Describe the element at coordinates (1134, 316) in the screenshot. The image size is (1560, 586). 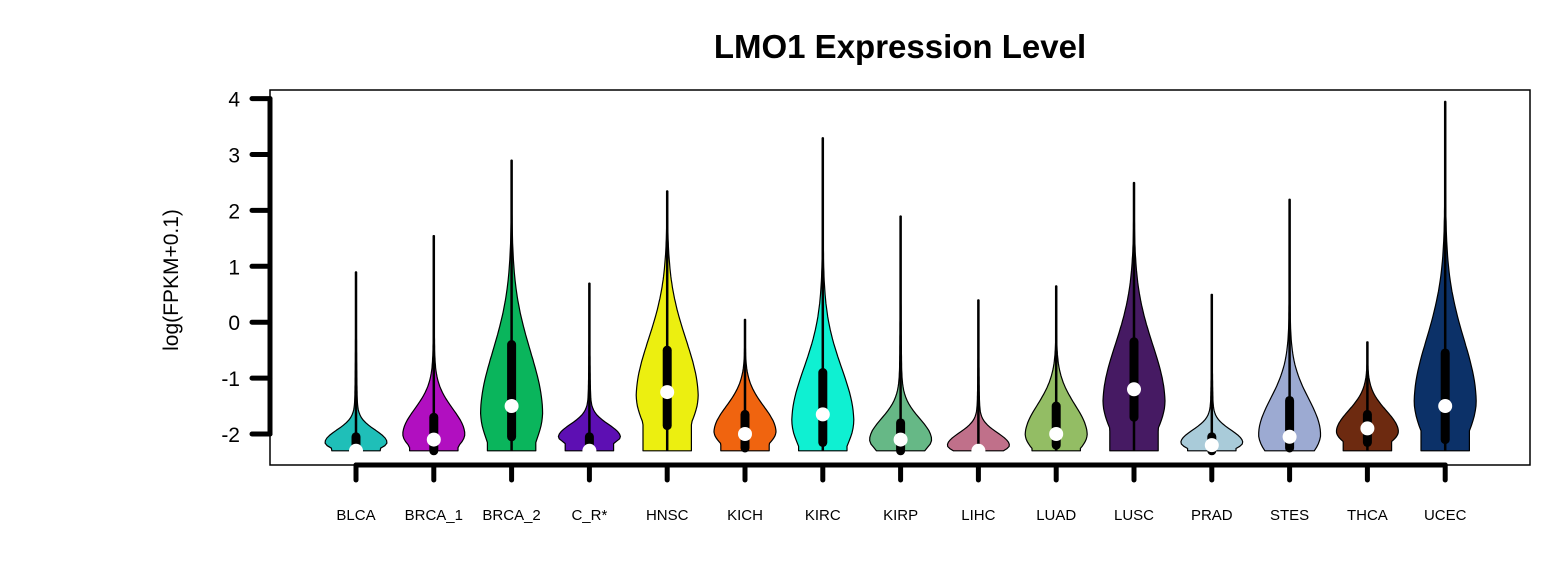
I see `violin-lusc` at that location.